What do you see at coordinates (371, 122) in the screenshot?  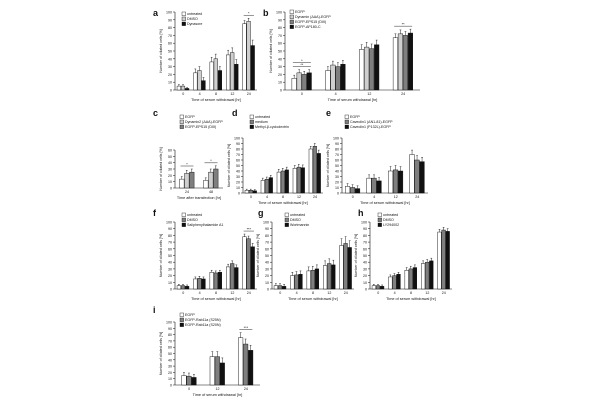 I see `legend-label: Caveolin1 (ΔN1-81)-EGFP` at bounding box center [371, 122].